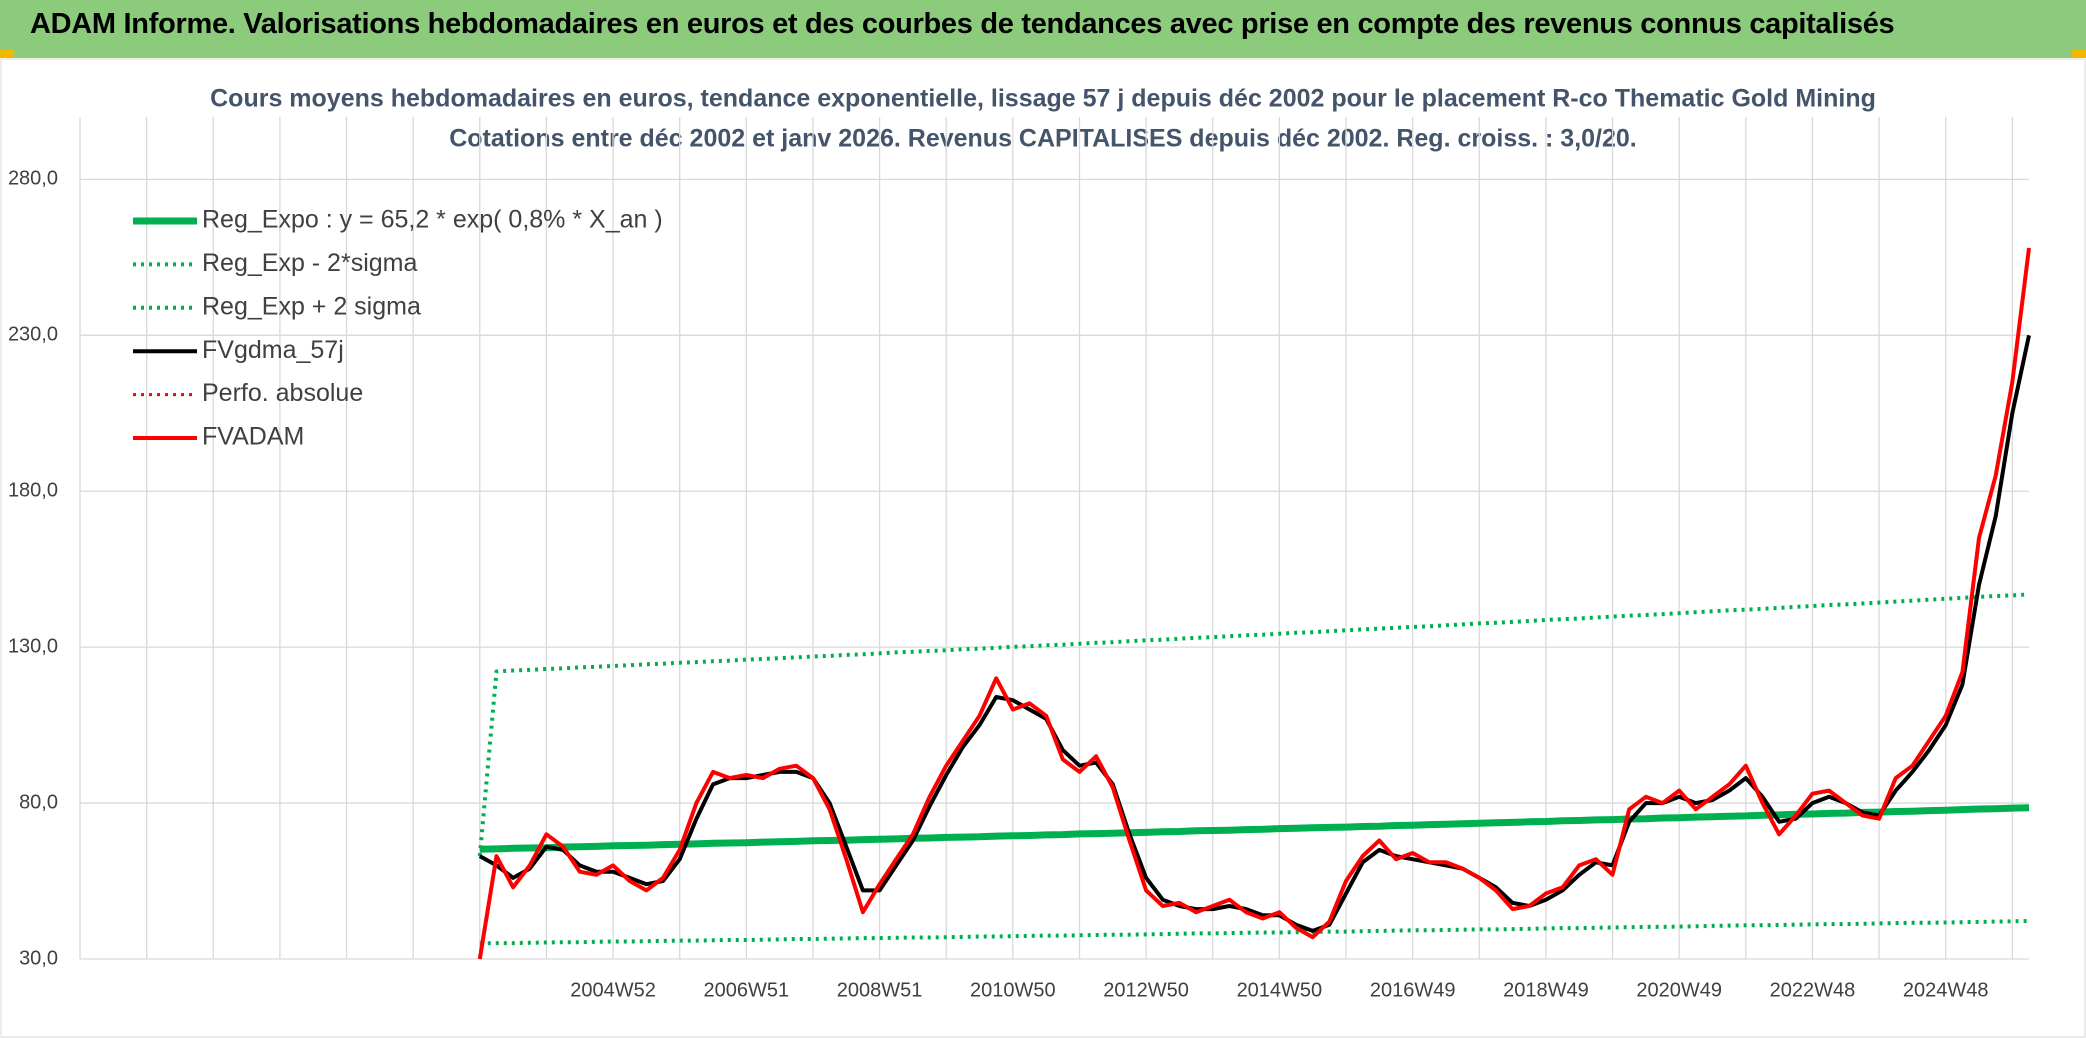 The image size is (2086, 1038). I want to click on y-tick-label: 180,0, so click(33, 491).